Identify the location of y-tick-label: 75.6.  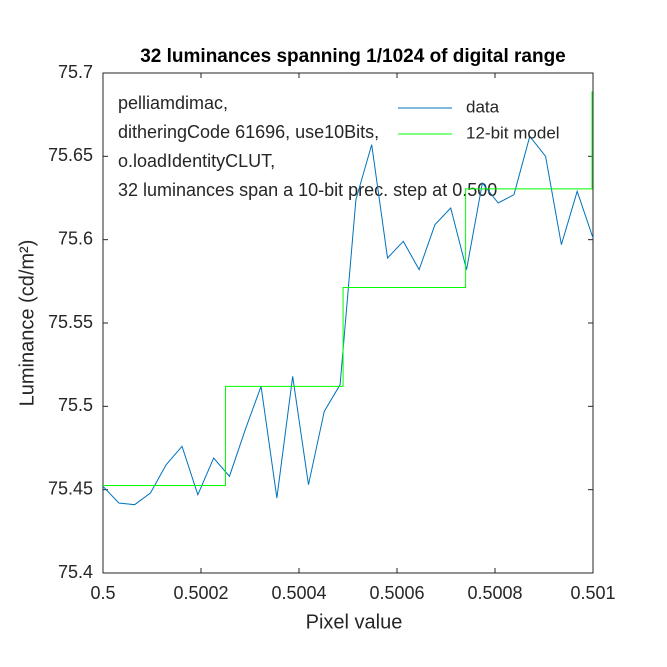
(75, 238).